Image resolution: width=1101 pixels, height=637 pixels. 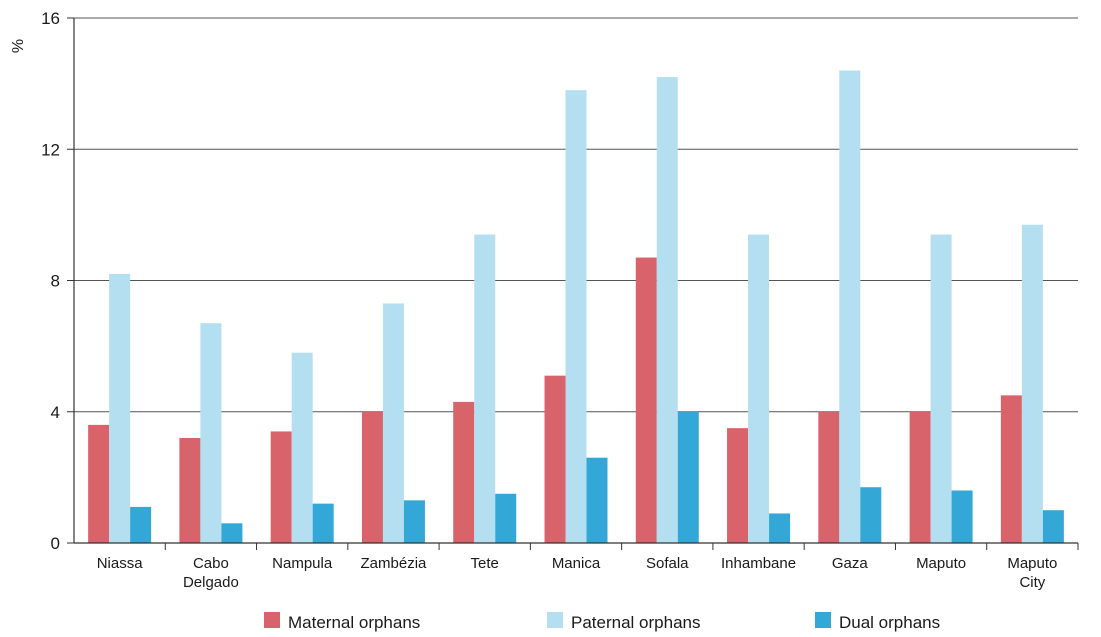 I want to click on x-category-label-line: Delgado, so click(x=211, y=582).